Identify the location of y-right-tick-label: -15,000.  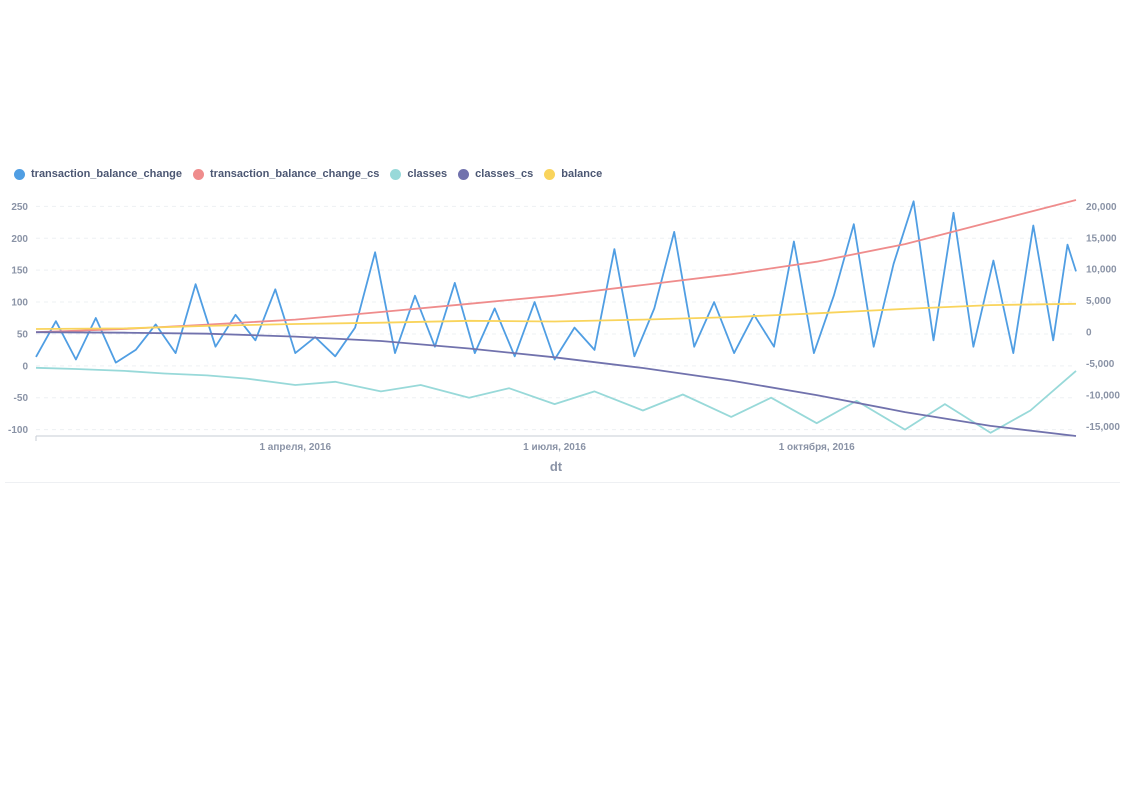
(1103, 427).